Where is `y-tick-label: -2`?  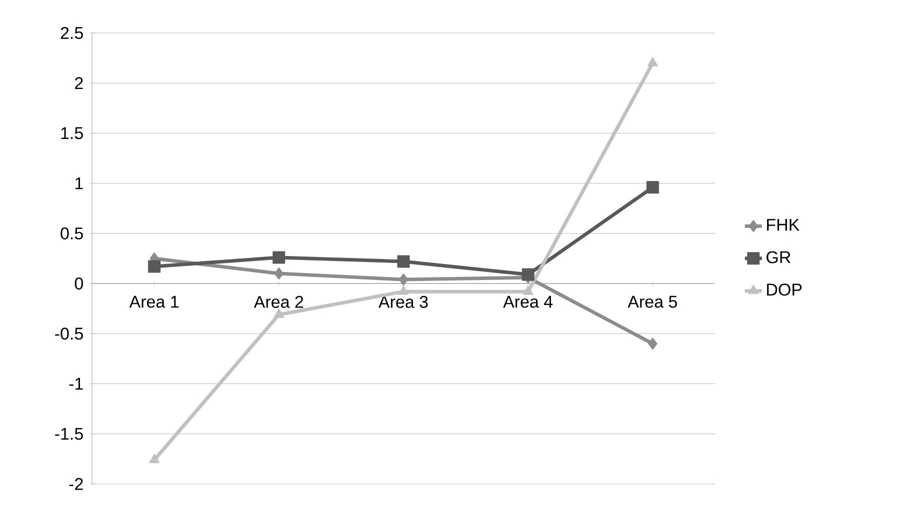
y-tick-label: -2 is located at coordinates (76, 484).